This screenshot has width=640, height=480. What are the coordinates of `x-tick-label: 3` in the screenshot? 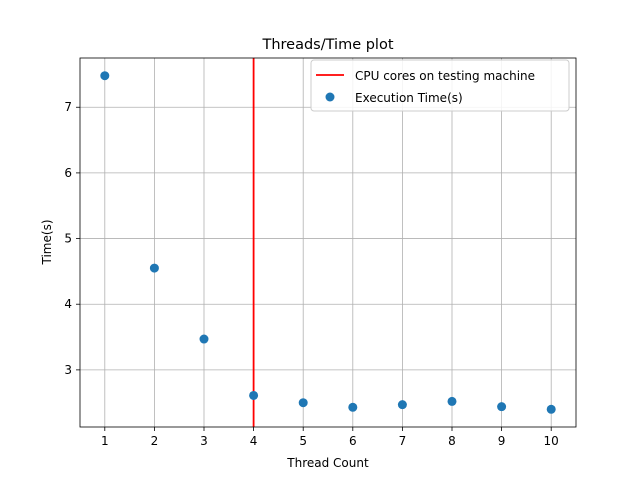 It's located at (204, 441).